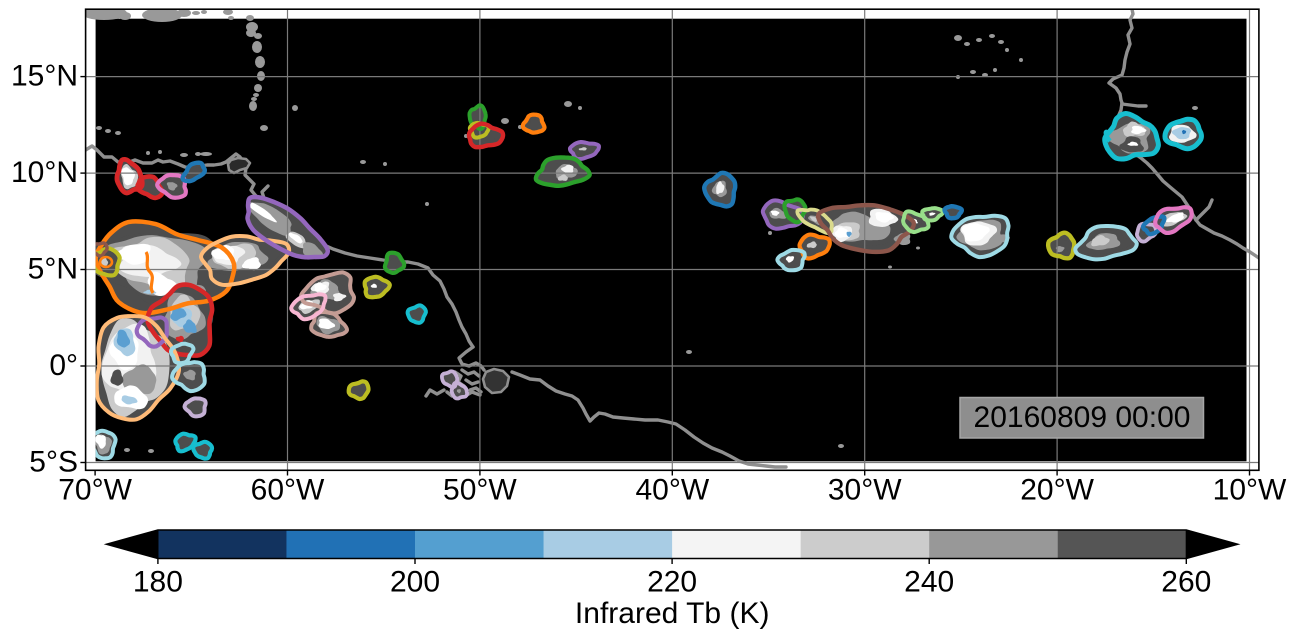 The height and width of the screenshot is (640, 1297). I want to click on svg-text: 200, so click(415, 582).